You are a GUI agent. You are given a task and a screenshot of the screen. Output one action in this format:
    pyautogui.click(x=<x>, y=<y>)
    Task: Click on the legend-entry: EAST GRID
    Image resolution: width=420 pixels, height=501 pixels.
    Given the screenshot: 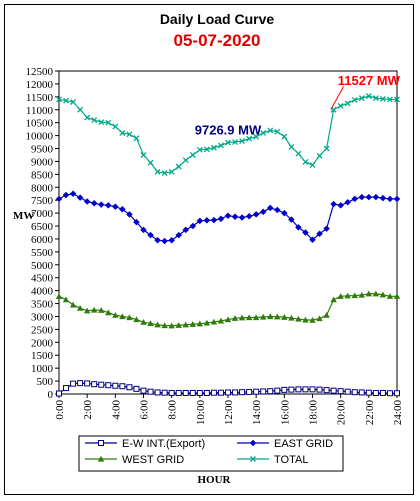 What is the action you would take?
    pyautogui.click(x=285, y=444)
    